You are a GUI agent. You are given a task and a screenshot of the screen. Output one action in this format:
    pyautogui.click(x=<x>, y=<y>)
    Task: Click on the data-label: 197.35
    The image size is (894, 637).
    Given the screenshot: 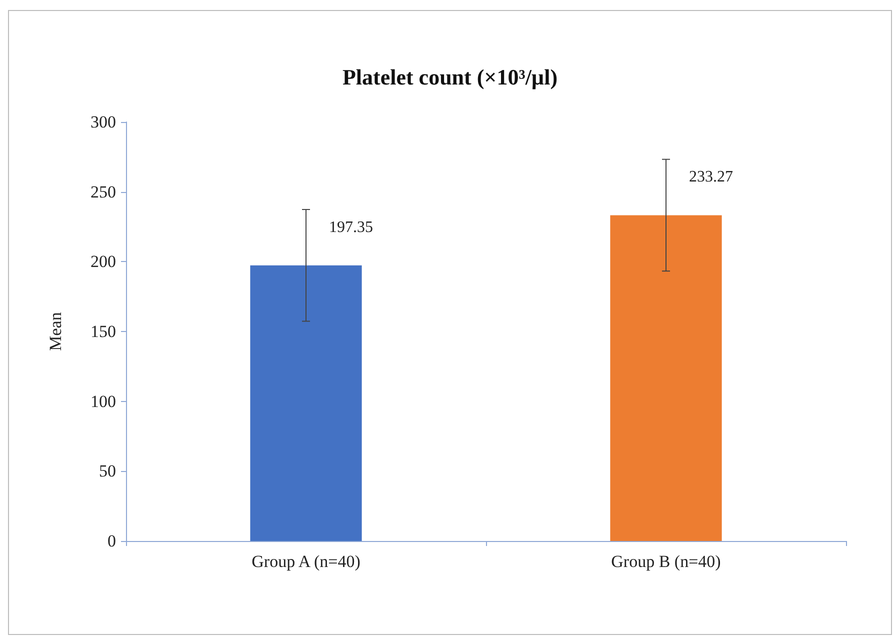 What is the action you would take?
    pyautogui.click(x=351, y=227)
    